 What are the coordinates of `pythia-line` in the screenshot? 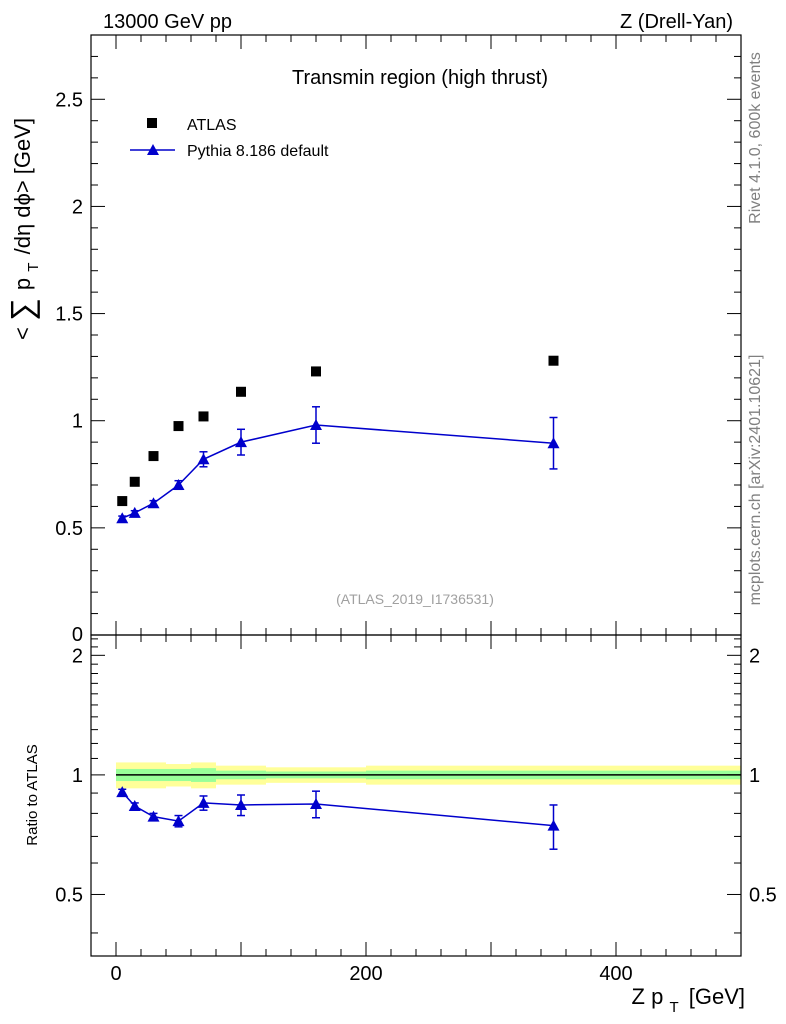 It's located at (337, 471).